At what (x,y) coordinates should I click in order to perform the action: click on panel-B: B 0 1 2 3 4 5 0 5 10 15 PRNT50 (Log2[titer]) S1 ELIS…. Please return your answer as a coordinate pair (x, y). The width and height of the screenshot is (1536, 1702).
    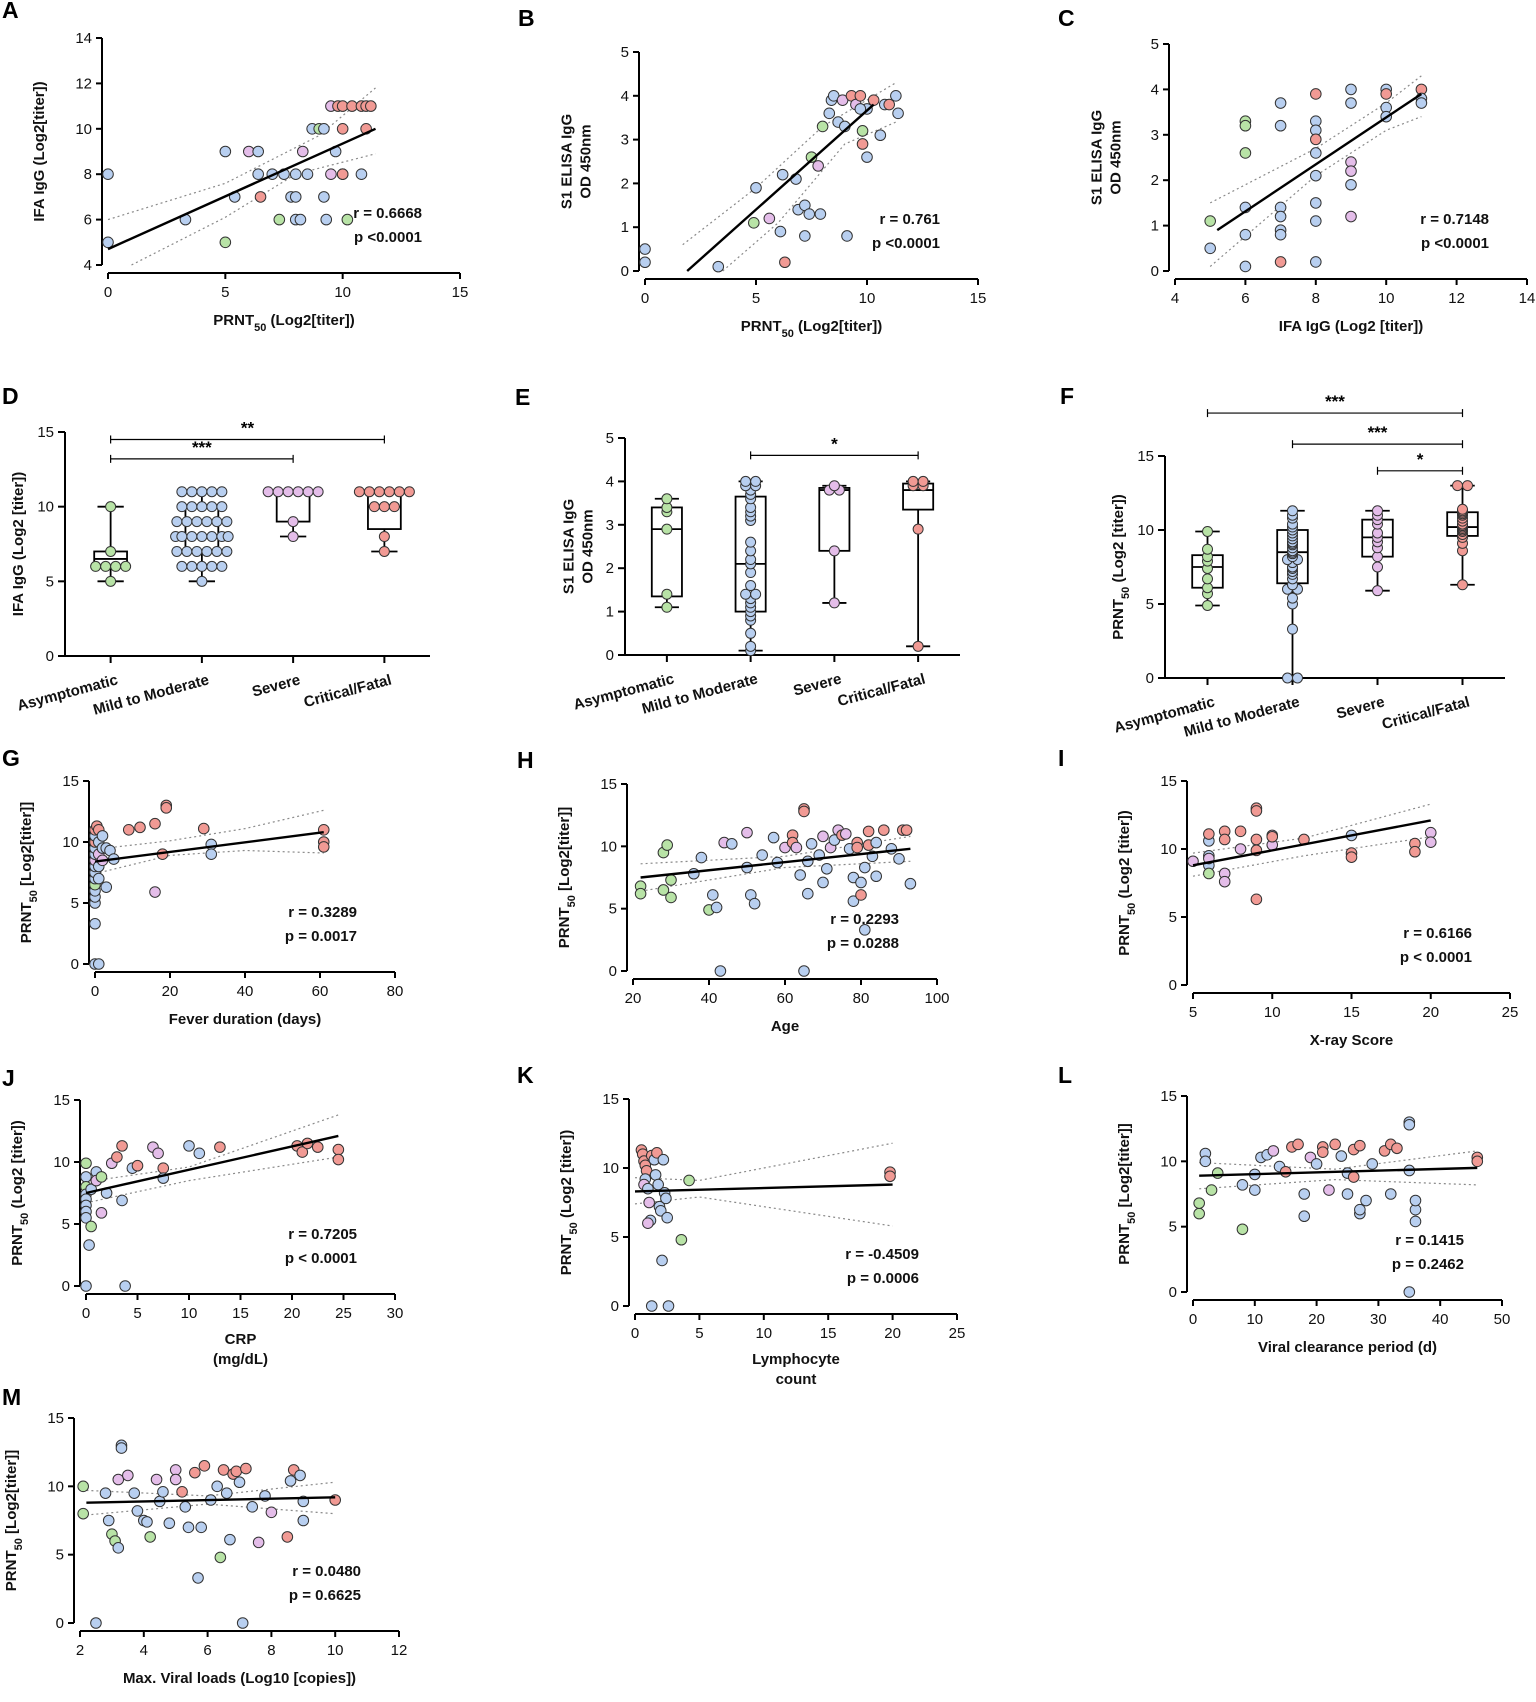
    Looking at the image, I should click on (752, 172).